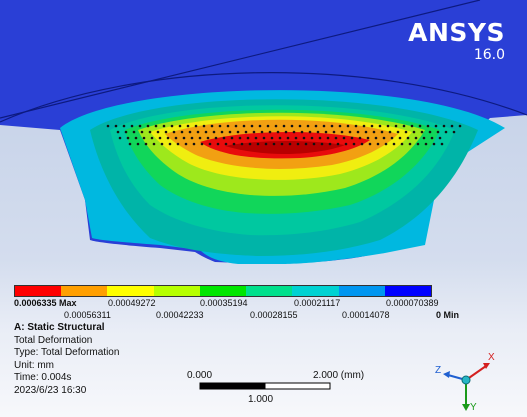 This screenshot has width=527, height=417. Describe the element at coordinates (34, 365) in the screenshot. I see `result-unit: Unit: mm` at that location.